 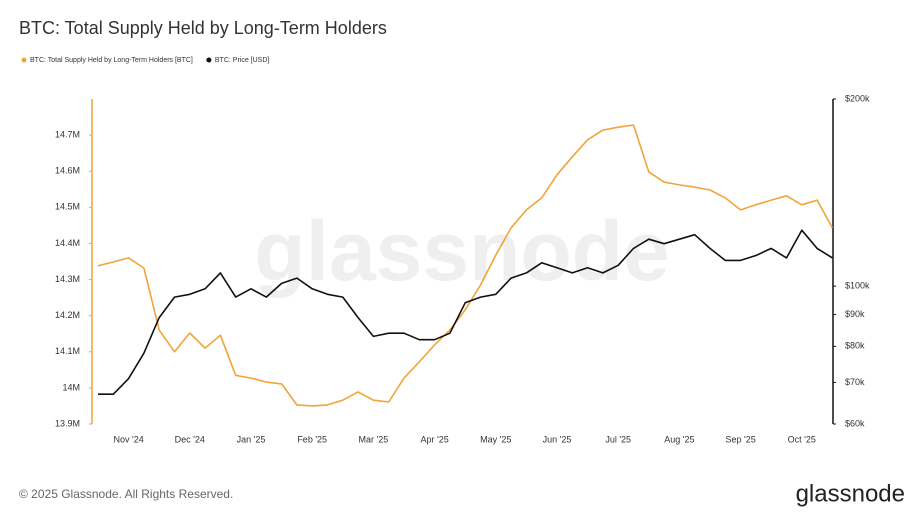 What do you see at coordinates (802, 439) in the screenshot?
I see `x-tick-label: Oct '25` at bounding box center [802, 439].